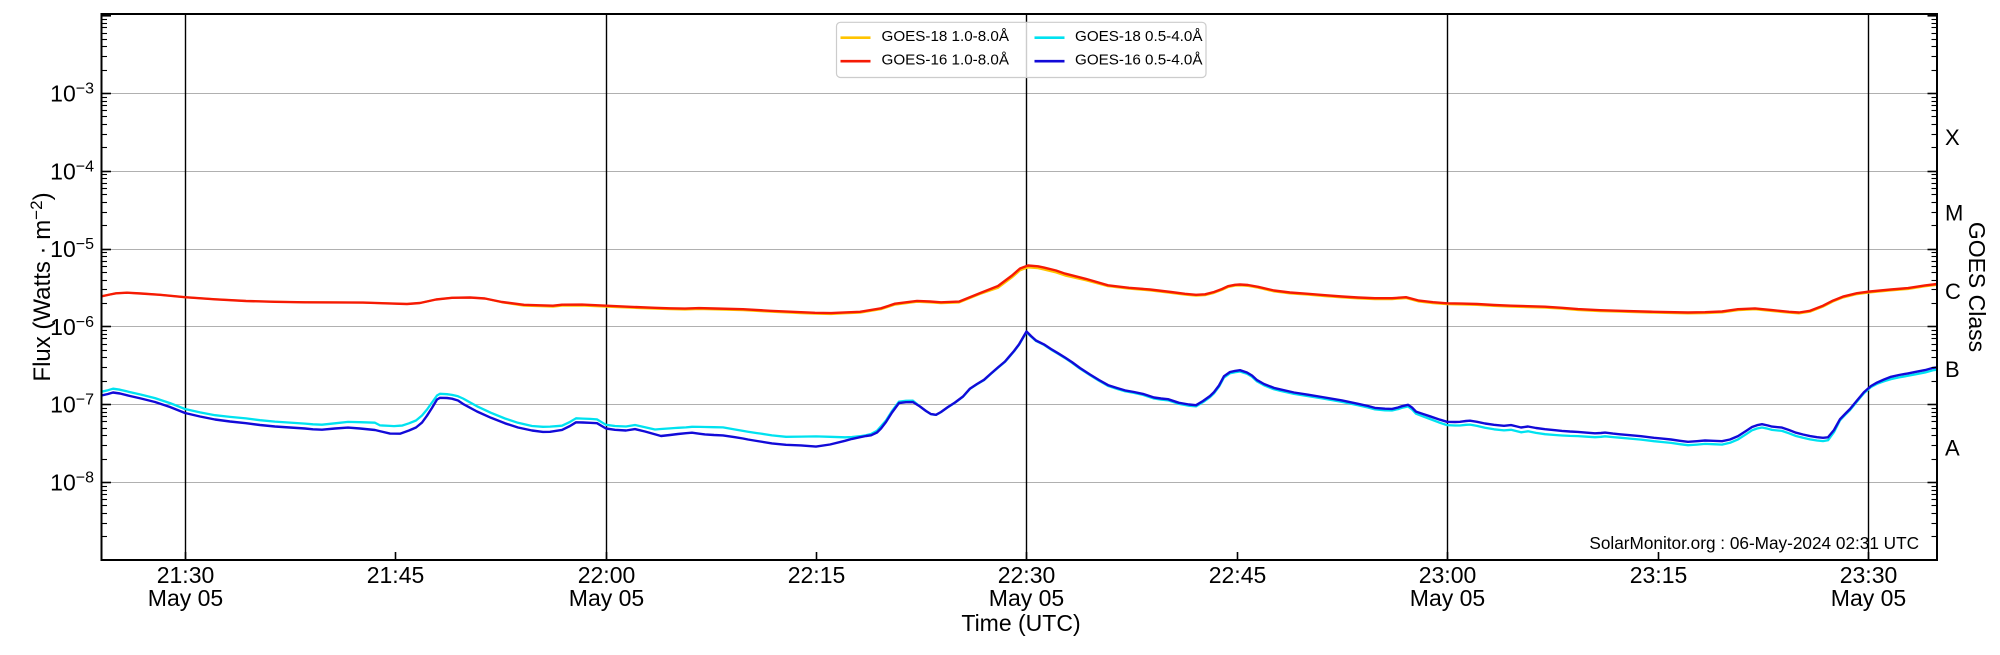  I want to click on svg-text: 23:30, so click(1869, 575).